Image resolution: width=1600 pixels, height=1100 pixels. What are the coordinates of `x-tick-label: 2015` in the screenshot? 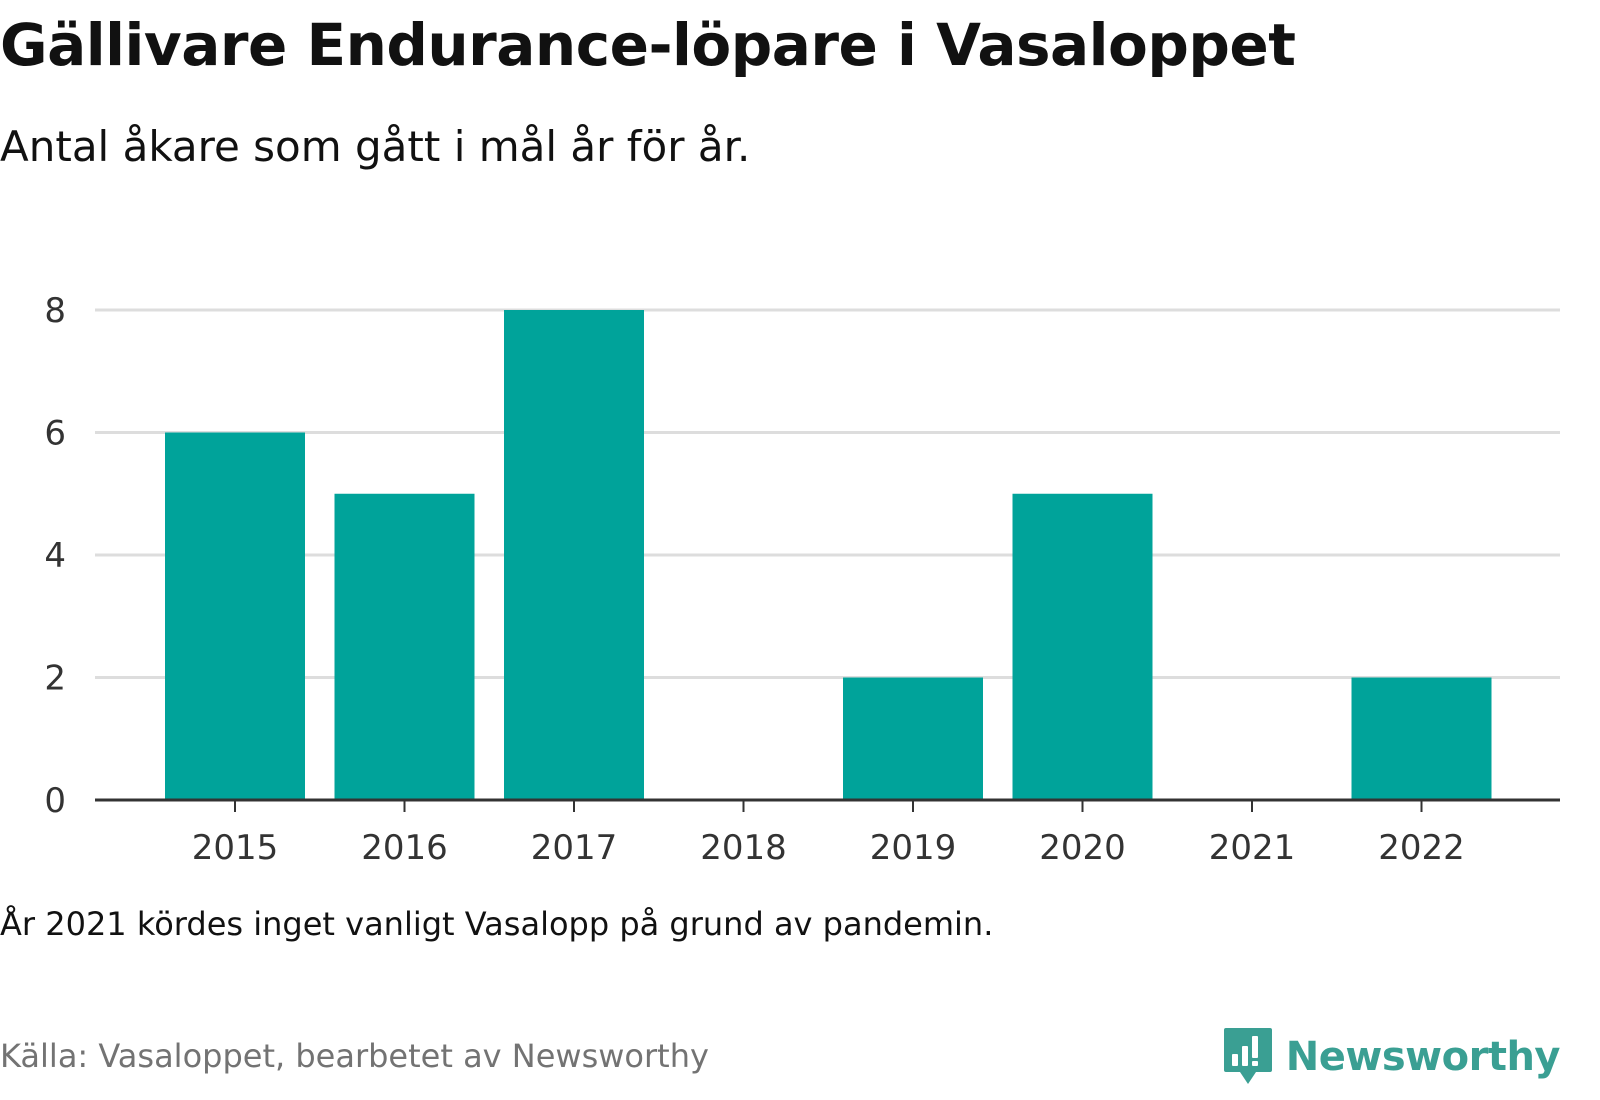 It's located at (235, 848).